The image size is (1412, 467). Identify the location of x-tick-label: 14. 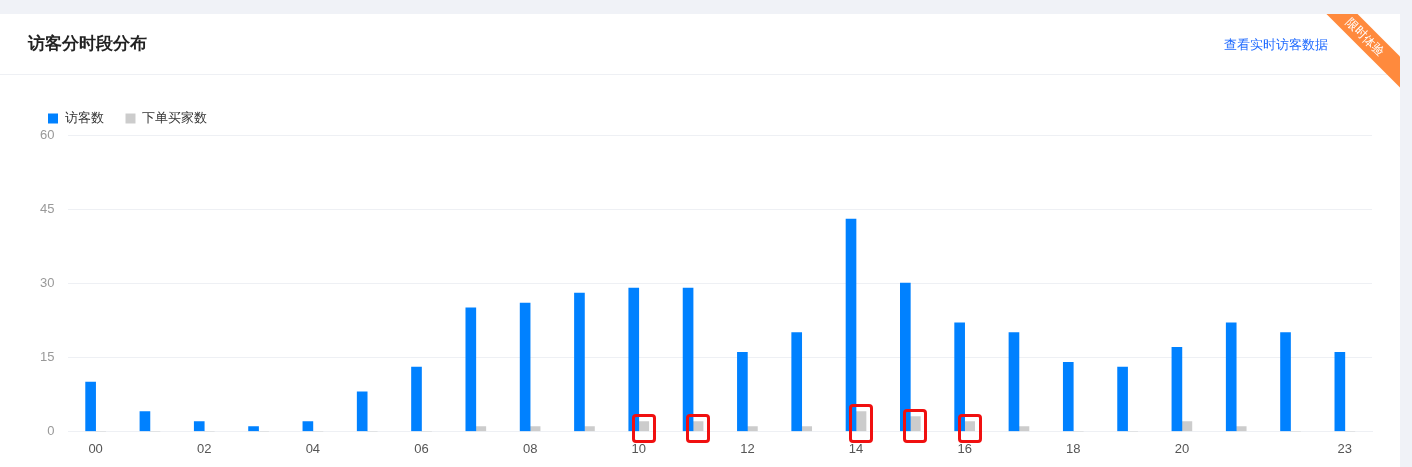
(856, 448).